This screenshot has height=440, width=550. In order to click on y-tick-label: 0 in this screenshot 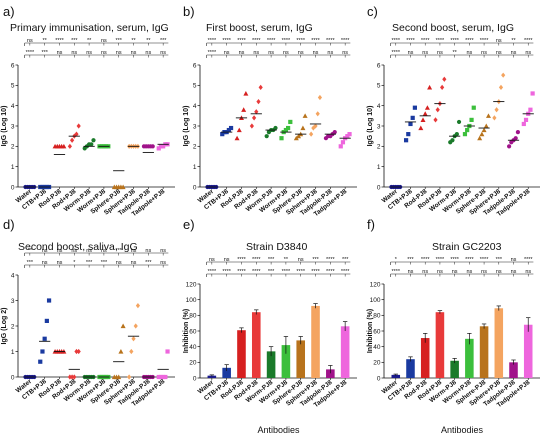, I will do `click(13, 377)`.